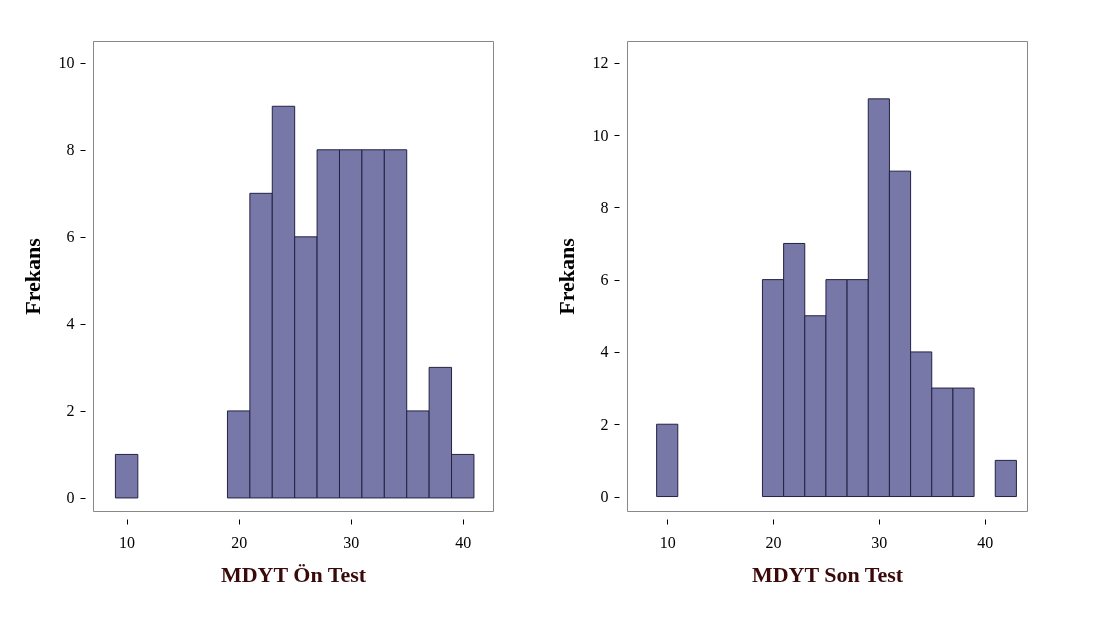 The width and height of the screenshot is (1101, 641). I want to click on x-axis-title: MDYT Son Test, so click(827, 574).